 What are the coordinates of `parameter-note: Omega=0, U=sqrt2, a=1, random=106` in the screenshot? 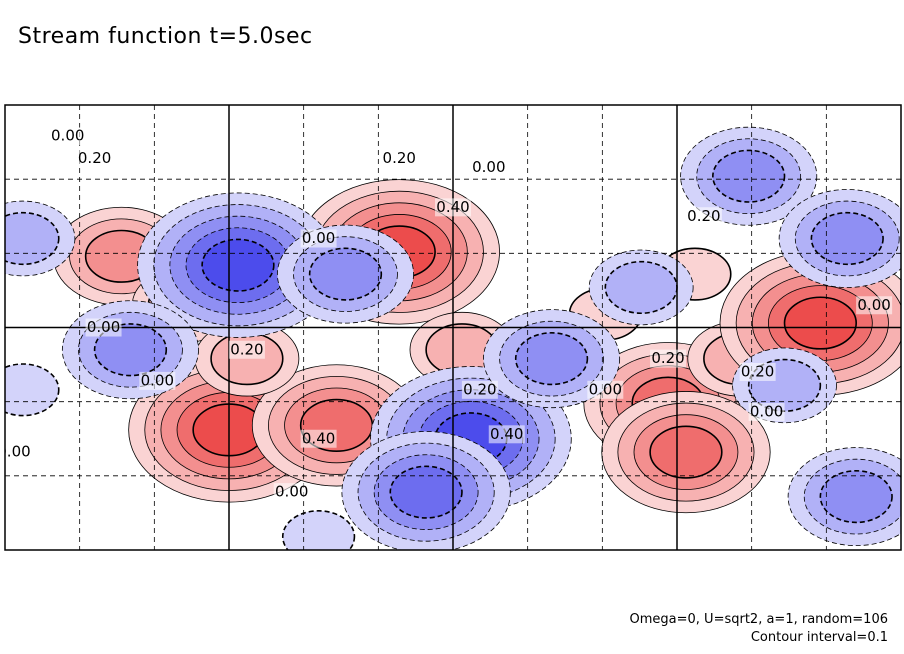 It's located at (758, 619).